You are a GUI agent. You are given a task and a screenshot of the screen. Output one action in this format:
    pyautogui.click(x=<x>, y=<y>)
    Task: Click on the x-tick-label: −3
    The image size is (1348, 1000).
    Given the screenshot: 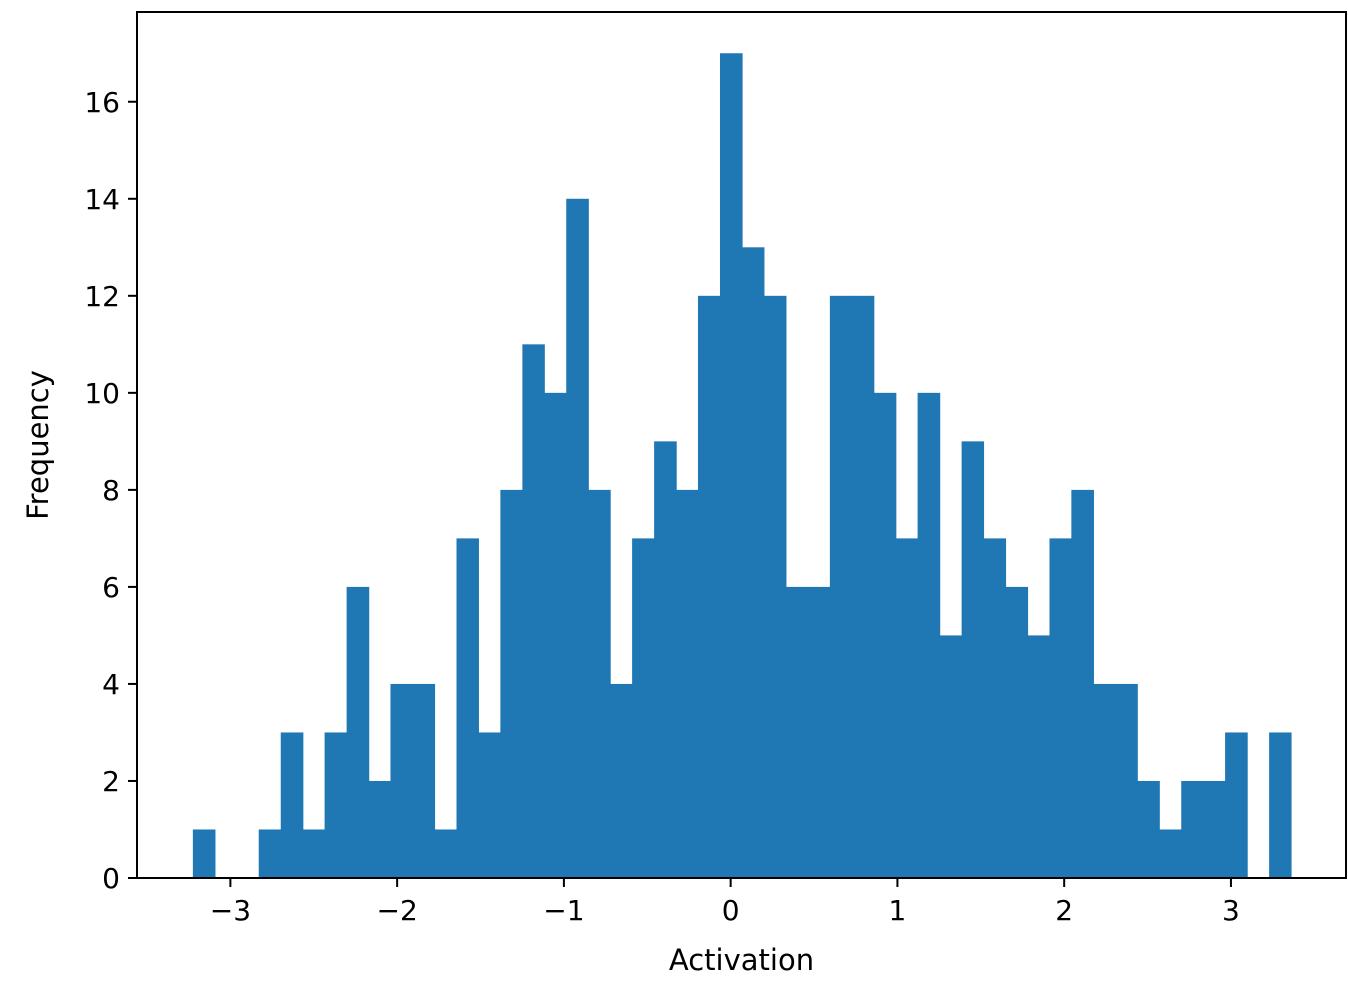 What is the action you would take?
    pyautogui.click(x=230, y=910)
    